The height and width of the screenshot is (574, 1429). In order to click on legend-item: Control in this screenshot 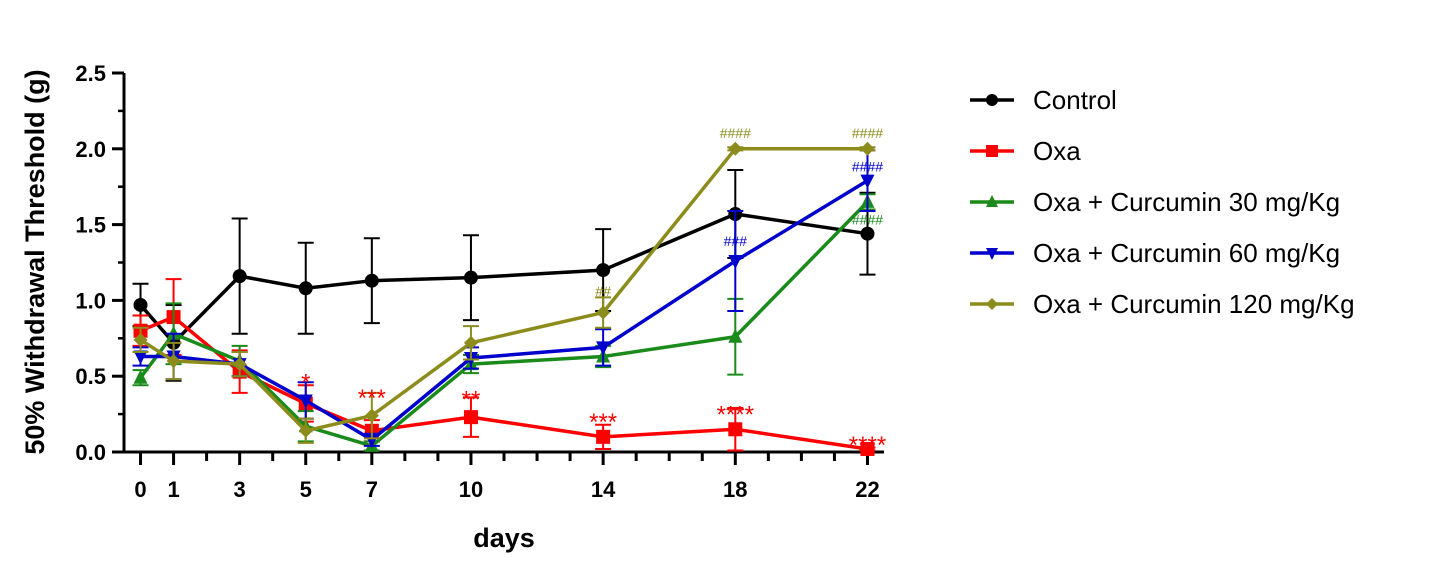, I will do `click(1043, 100)`.